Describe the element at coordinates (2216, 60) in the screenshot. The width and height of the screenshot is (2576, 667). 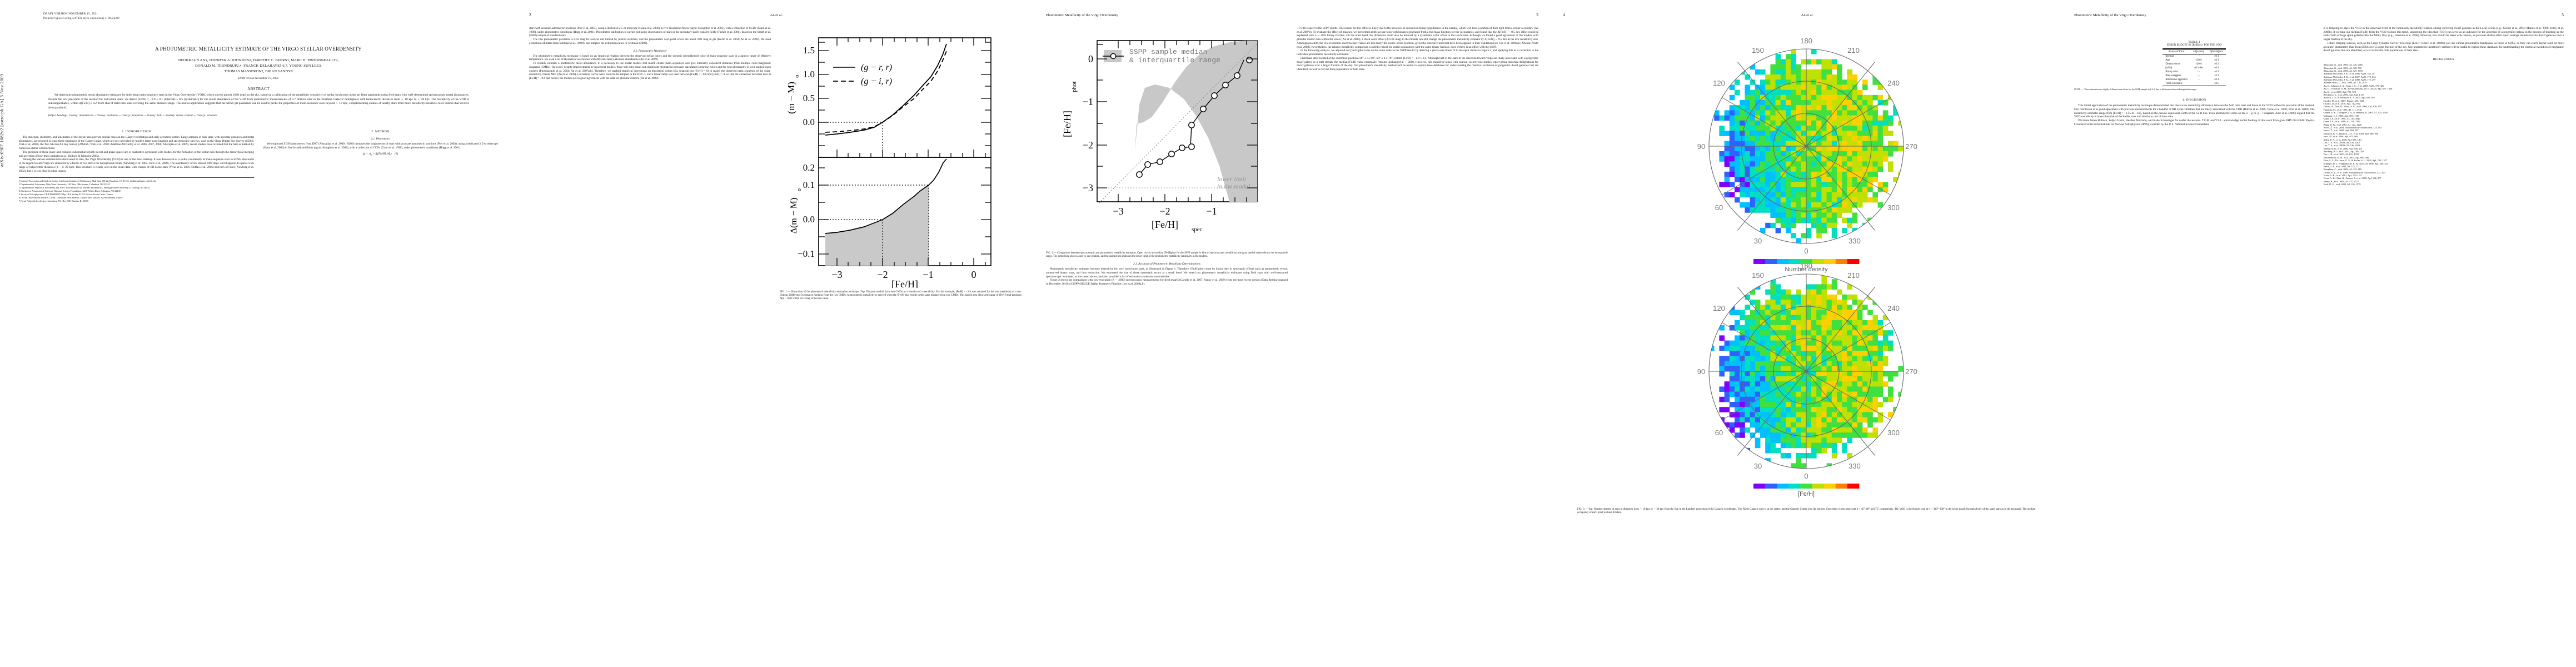
I see `table-cell: ±0.3` at that location.